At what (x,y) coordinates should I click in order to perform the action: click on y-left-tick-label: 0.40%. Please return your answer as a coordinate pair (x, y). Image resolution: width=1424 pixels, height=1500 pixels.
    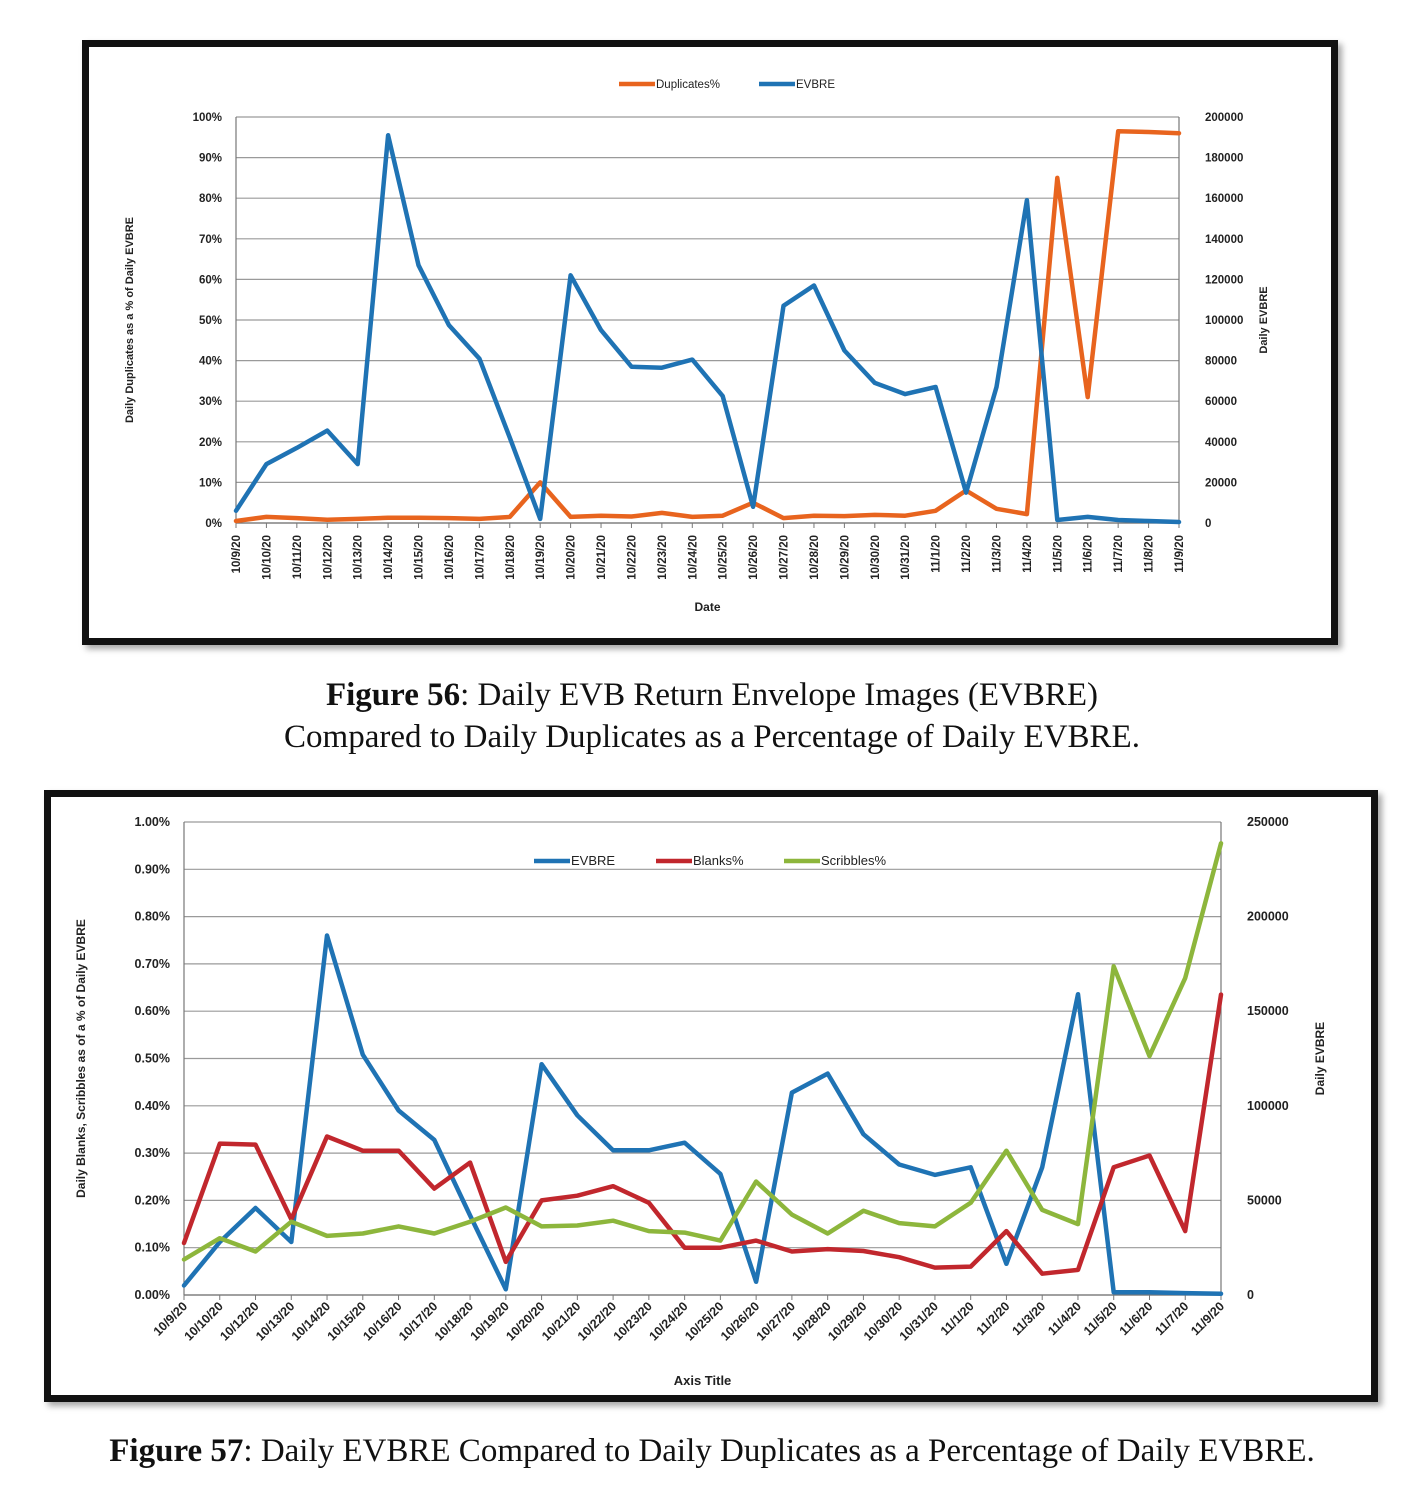
    Looking at the image, I should click on (152, 1106).